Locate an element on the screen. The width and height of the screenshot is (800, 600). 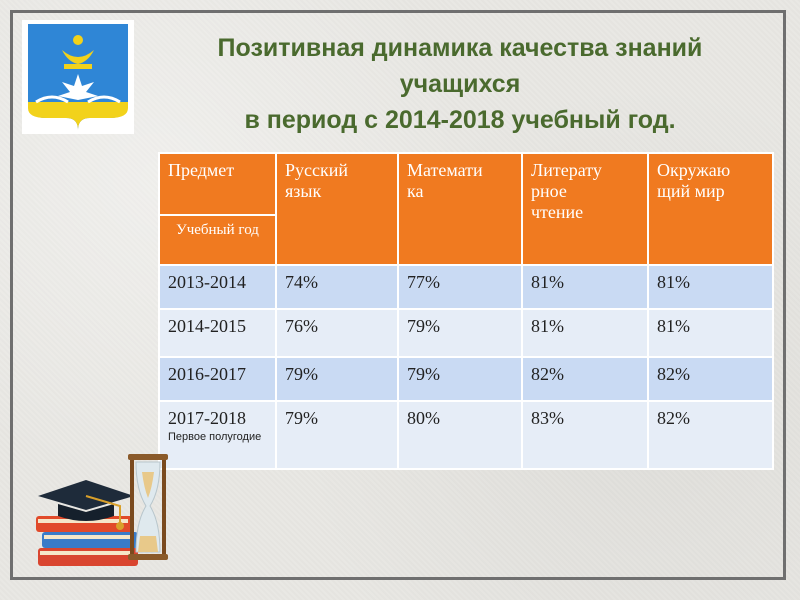
header-col-math: Математи ка is located at coordinates (460, 209).